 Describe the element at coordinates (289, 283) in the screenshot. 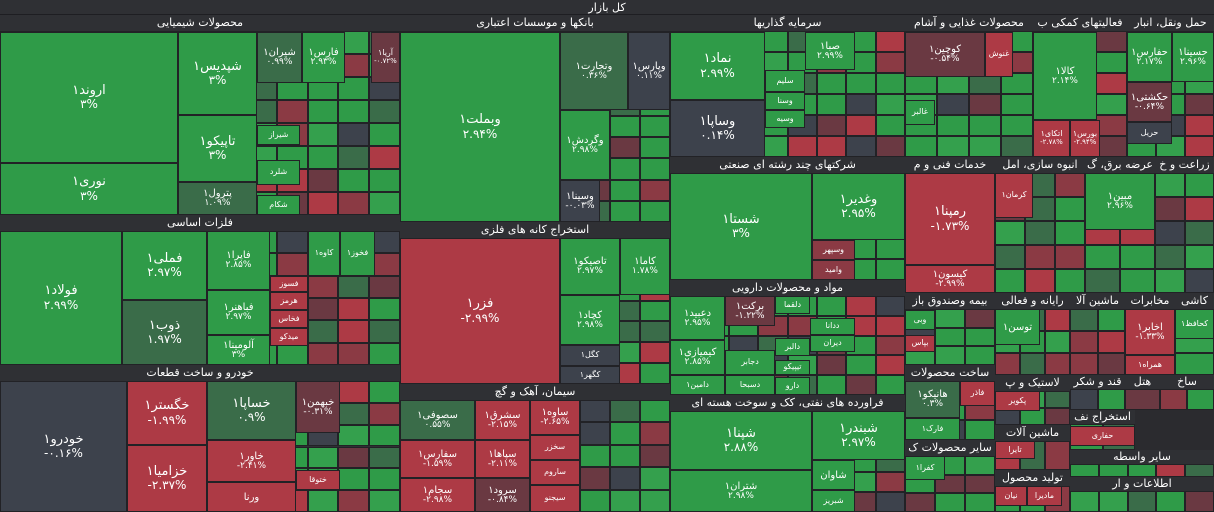

I see `stock-name: فسوز` at that location.